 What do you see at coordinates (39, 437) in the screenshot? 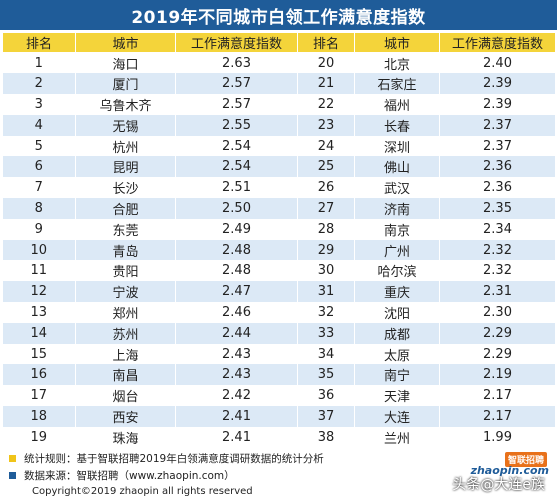
I see `cell-rank-left: 19` at bounding box center [39, 437].